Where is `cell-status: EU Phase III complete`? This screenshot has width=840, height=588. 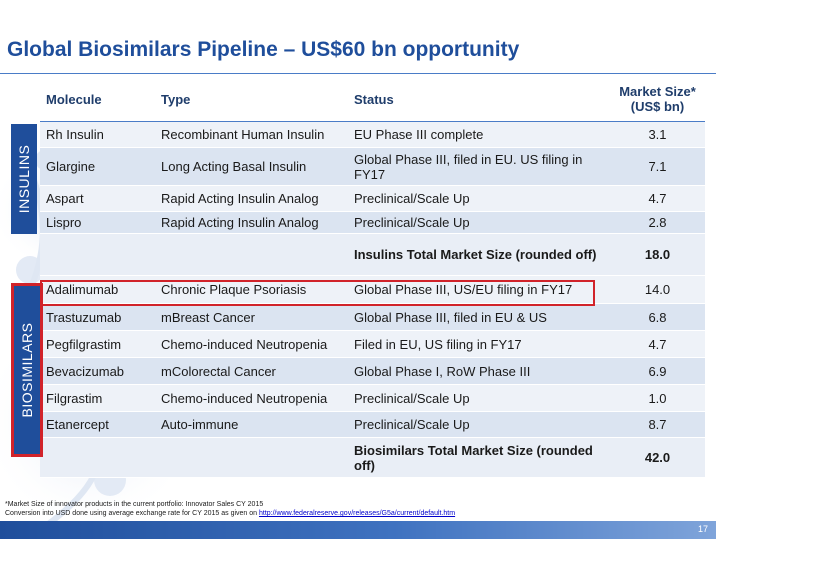 cell-status: EU Phase III complete is located at coordinates (479, 134).